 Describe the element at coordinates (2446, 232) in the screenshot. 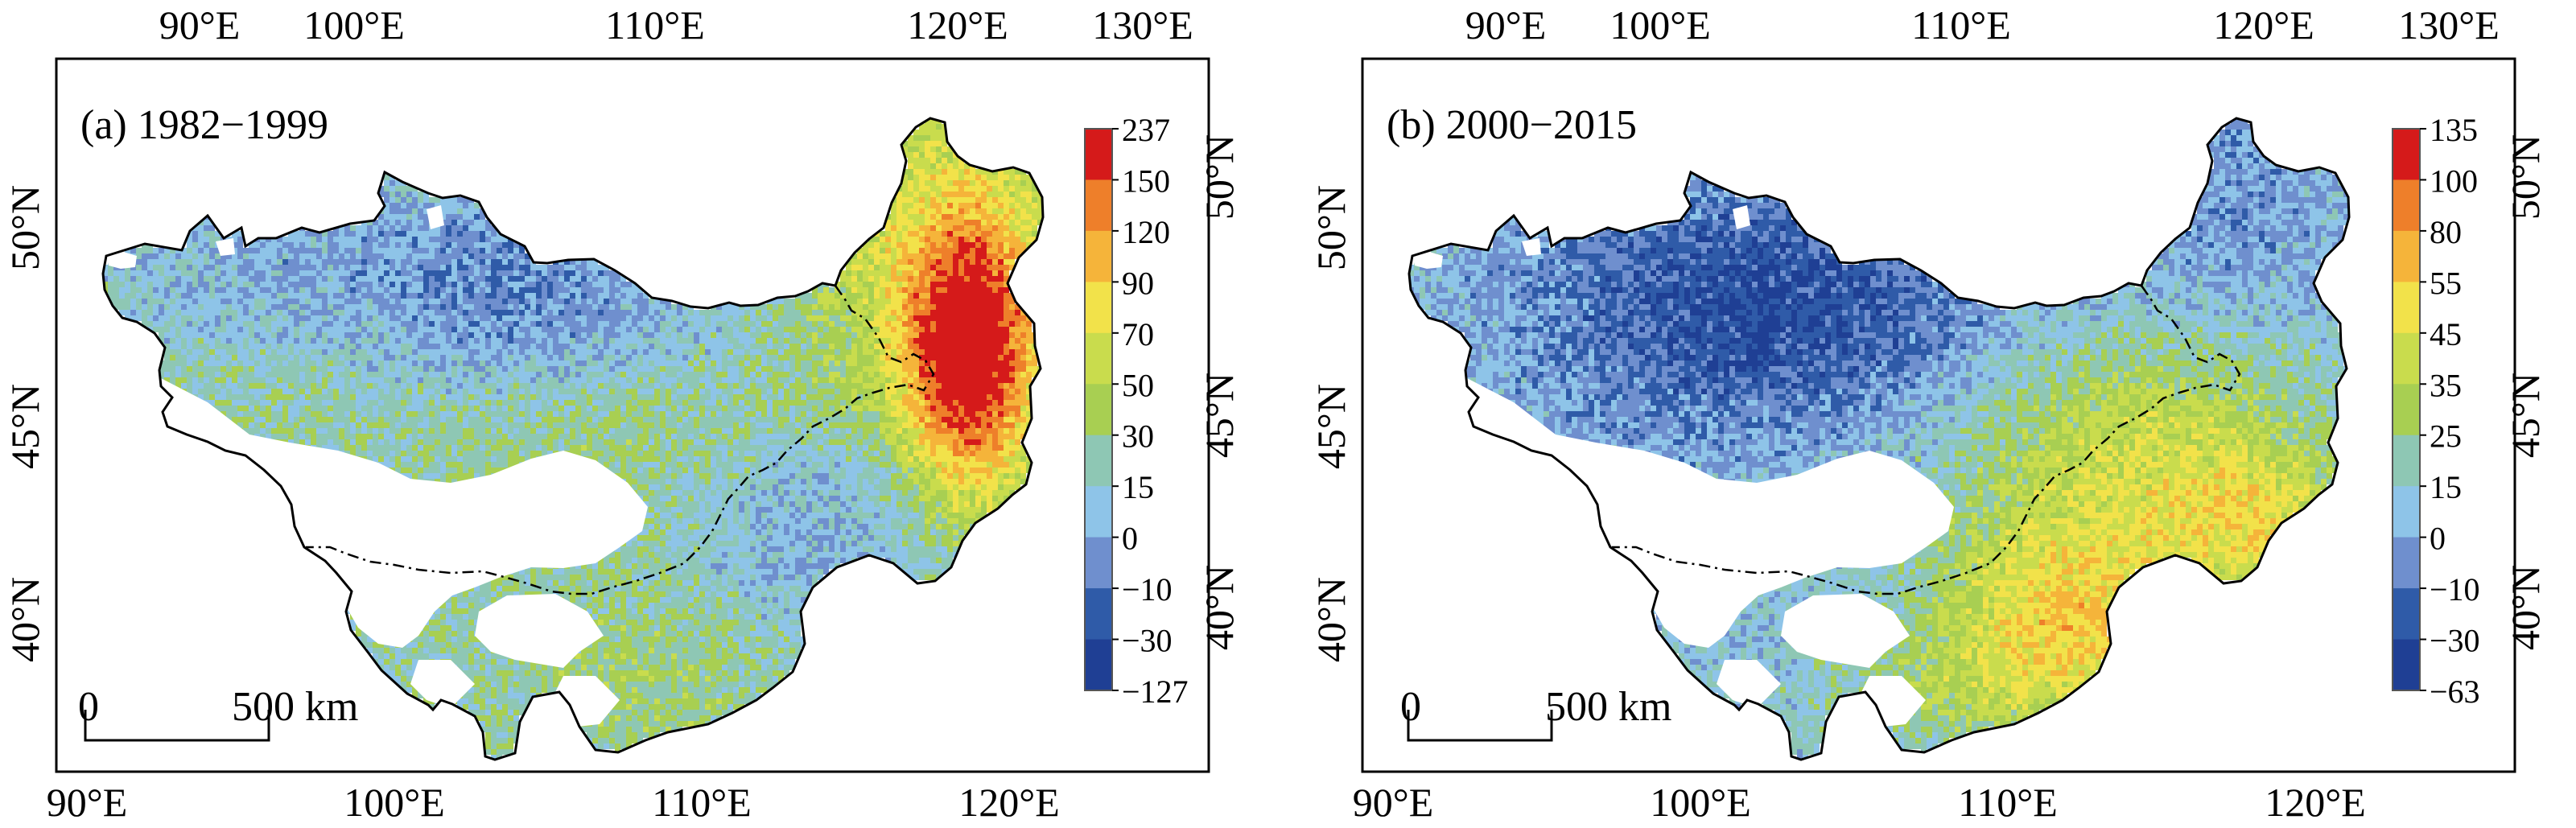

I see `legend-b-label: 80` at that location.